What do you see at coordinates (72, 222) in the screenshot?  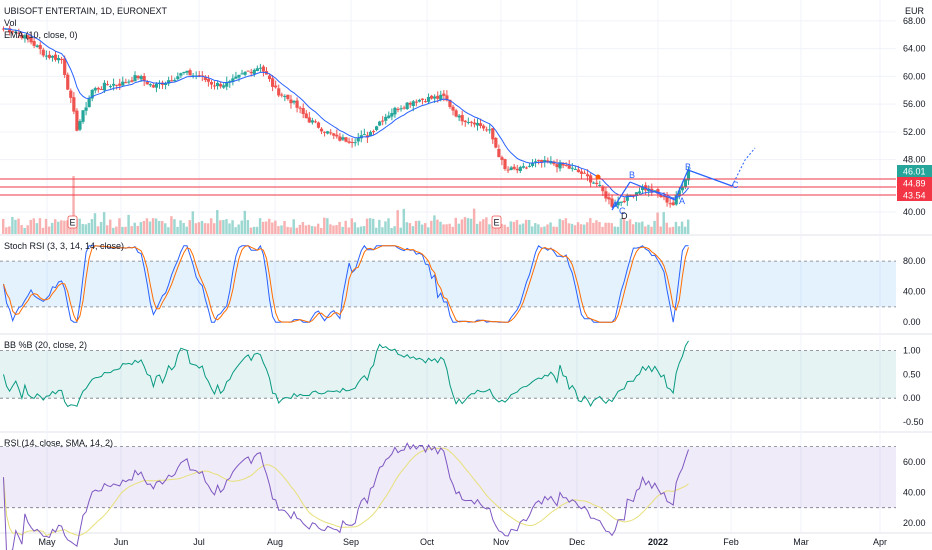 I see `earnings-marker` at bounding box center [72, 222].